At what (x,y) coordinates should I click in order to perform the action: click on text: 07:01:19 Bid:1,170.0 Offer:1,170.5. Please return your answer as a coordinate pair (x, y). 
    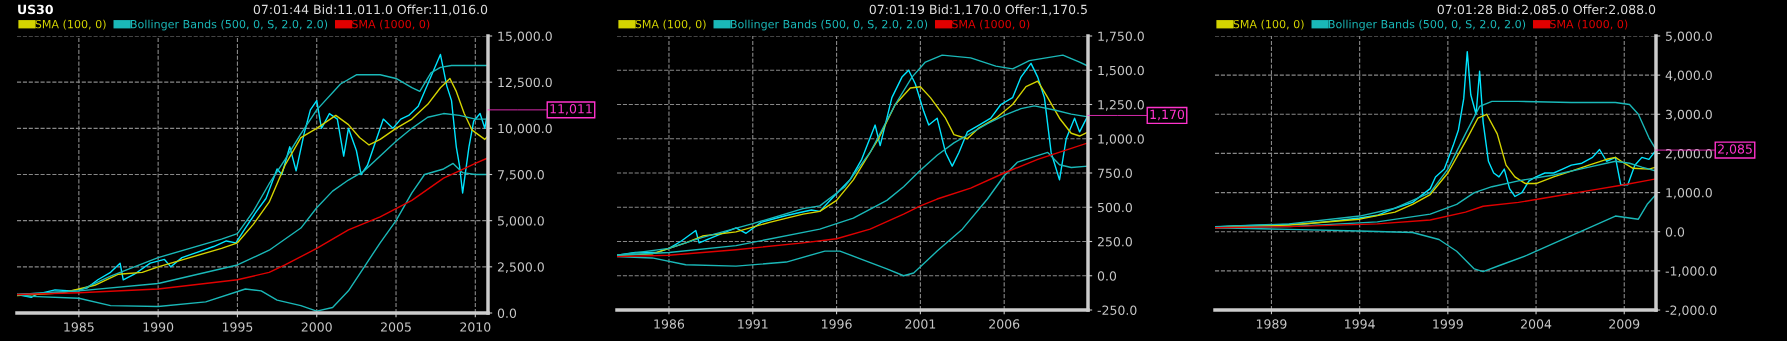
    Looking at the image, I should click on (978, 10).